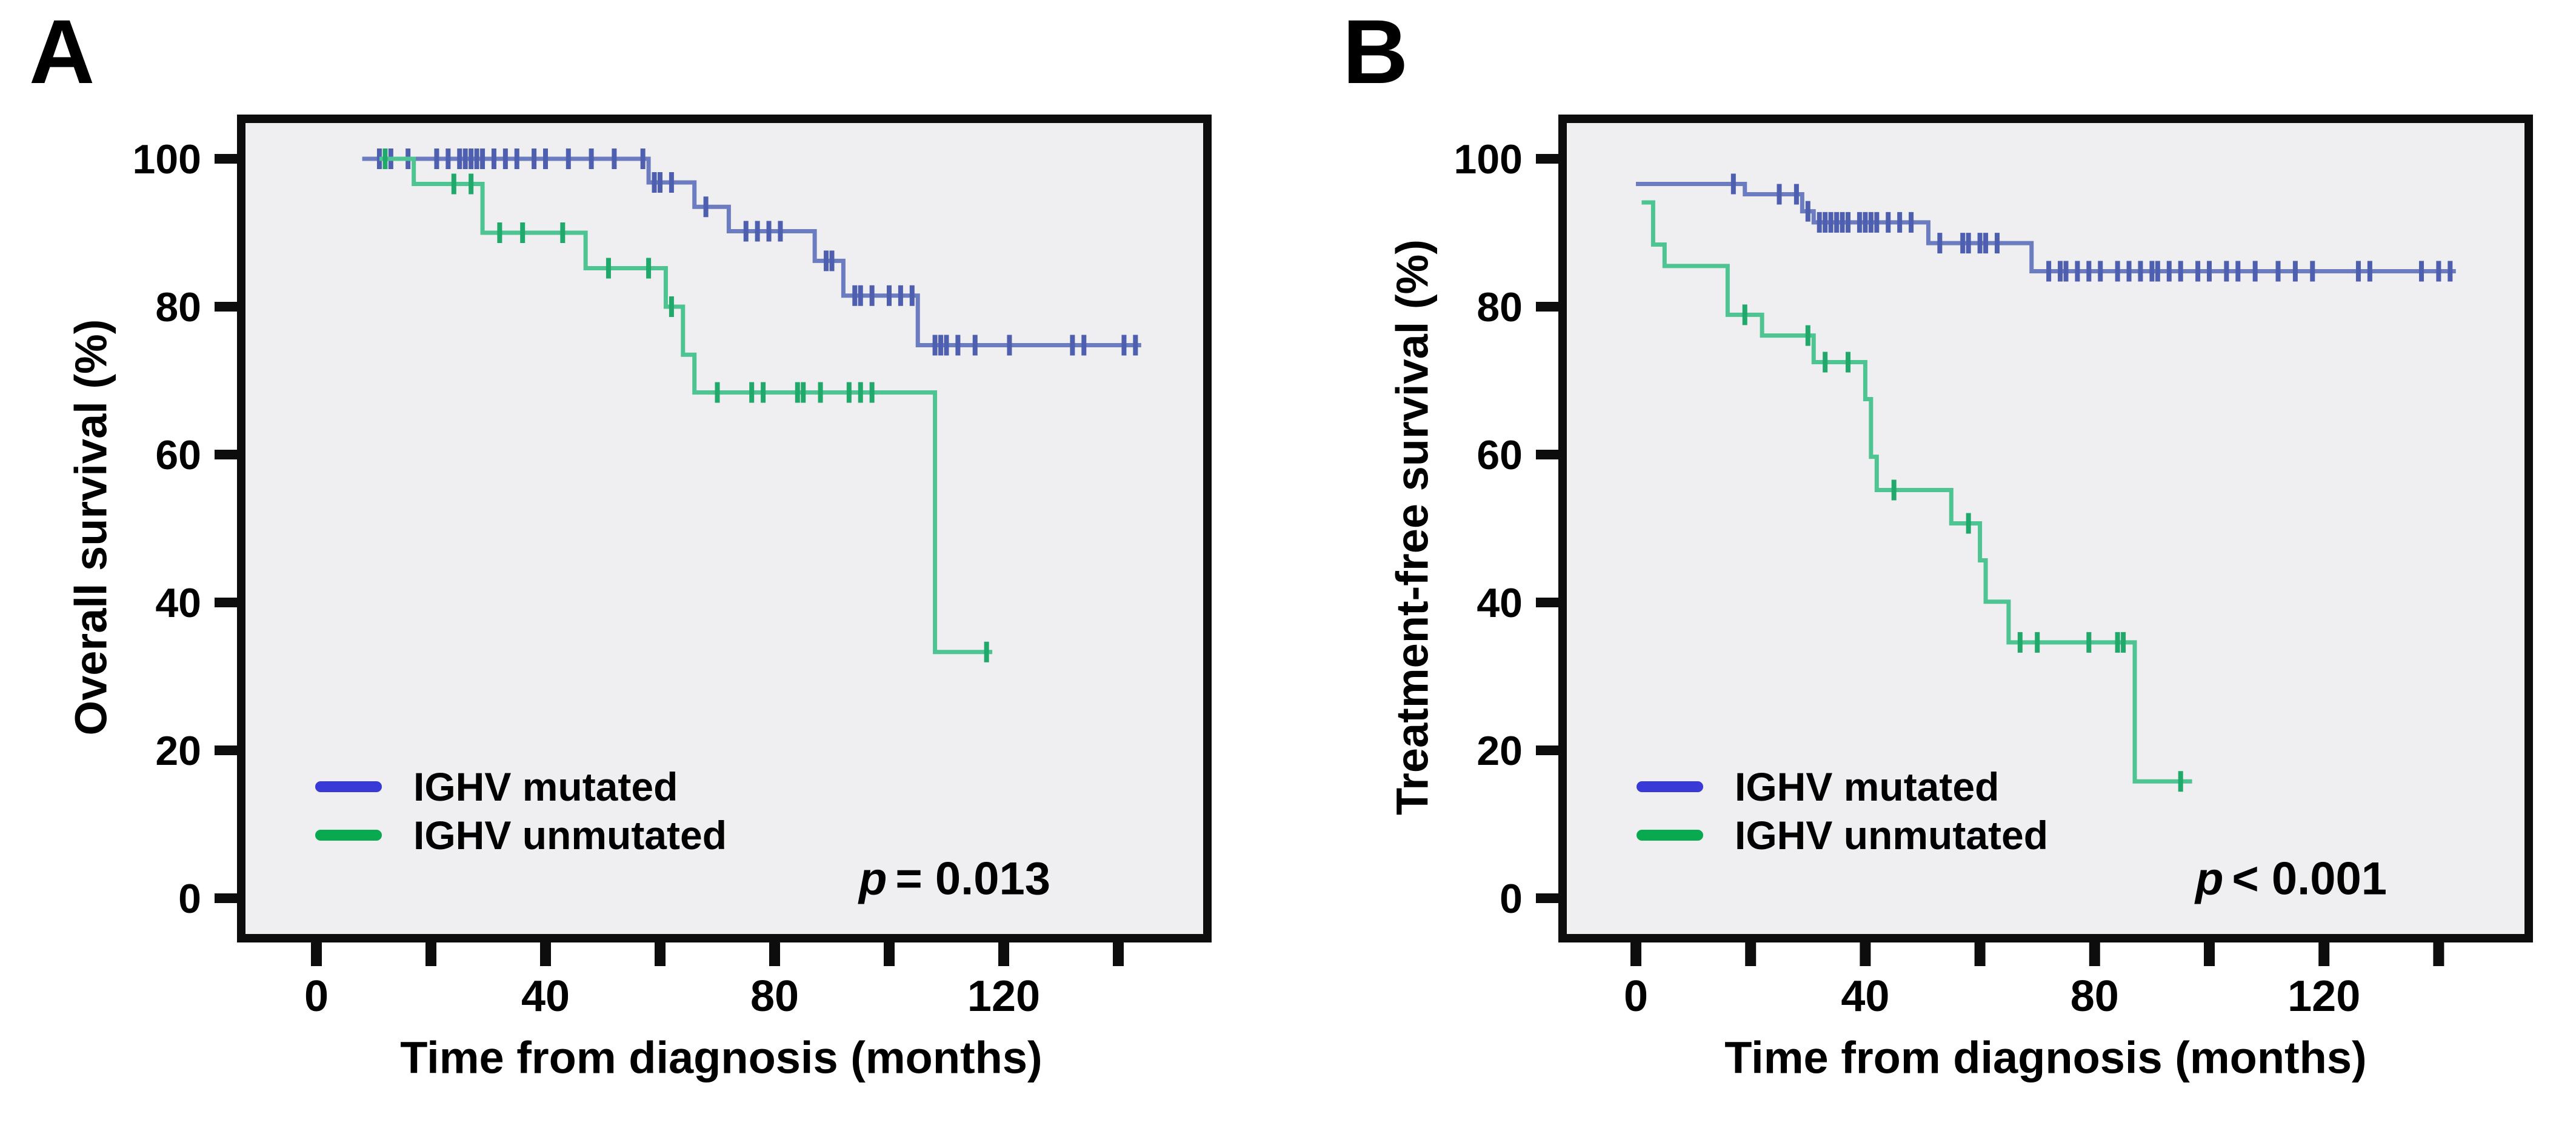 This screenshot has height=1134, width=2576. Describe the element at coordinates (1412, 527) in the screenshot. I see `panel-b-y-axis-title: Treatment-free survival (%)` at that location.